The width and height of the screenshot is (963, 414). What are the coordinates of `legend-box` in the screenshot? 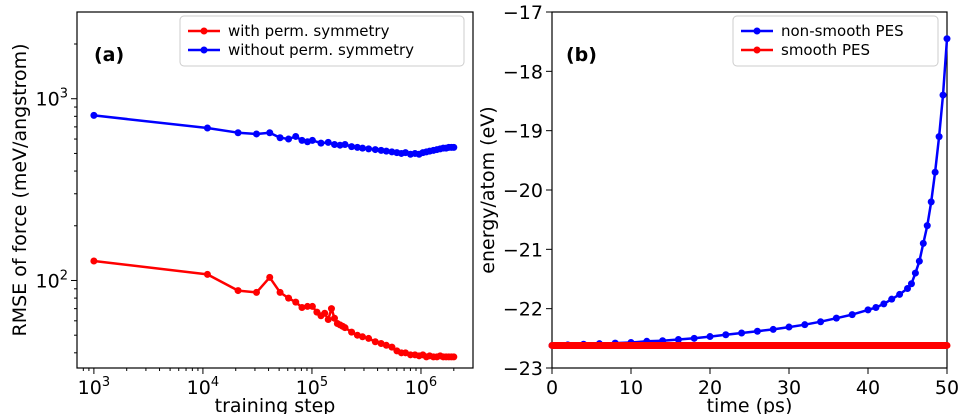 It's located at (835, 41).